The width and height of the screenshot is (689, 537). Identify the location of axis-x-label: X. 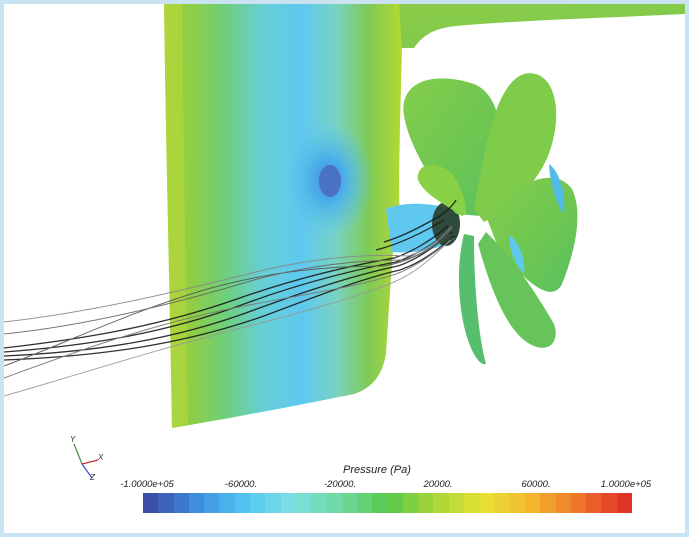
(101, 457).